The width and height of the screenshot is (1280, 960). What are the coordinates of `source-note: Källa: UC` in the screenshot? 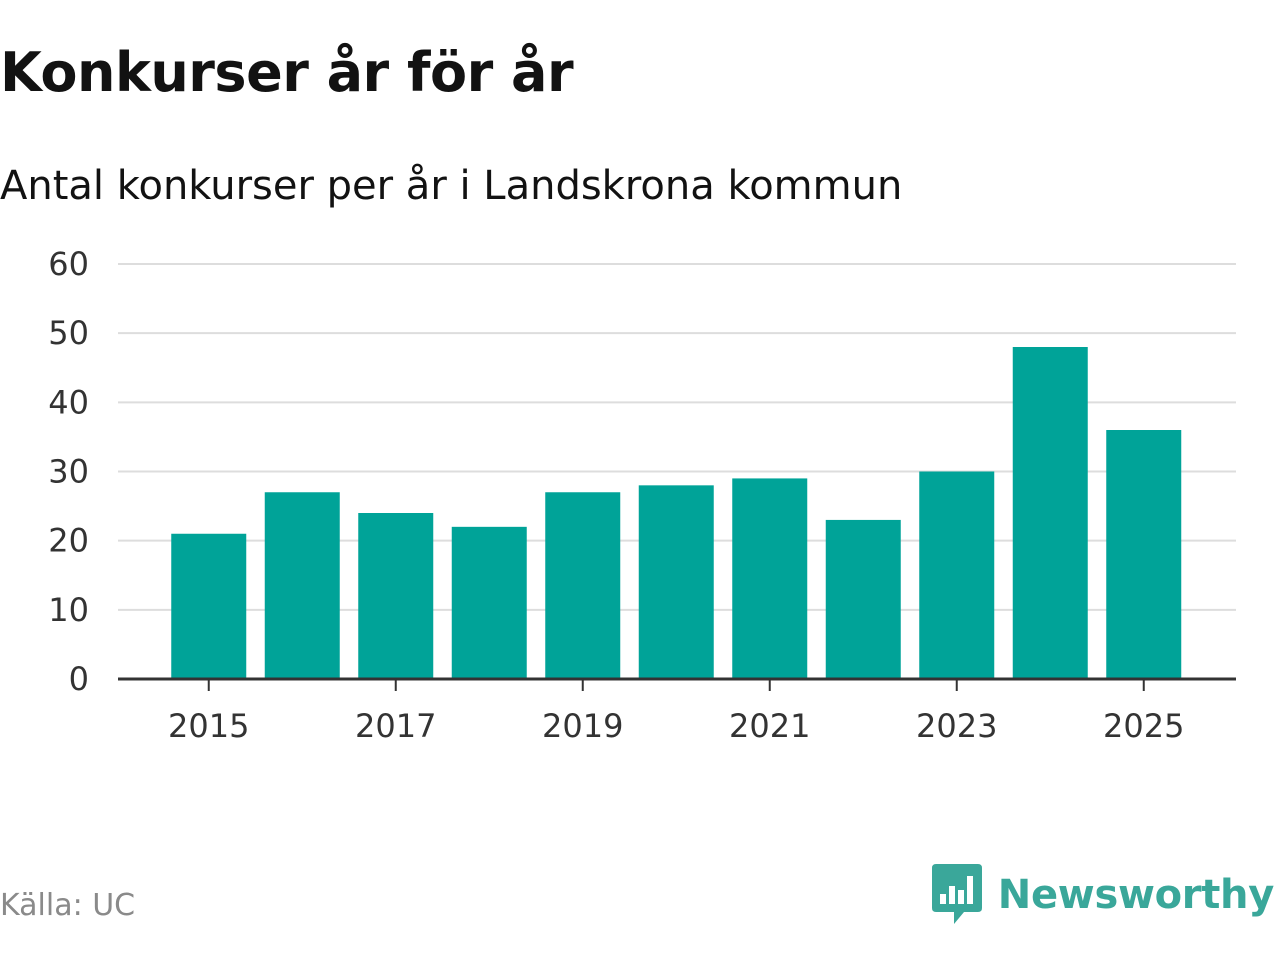 It's located at (68, 905).